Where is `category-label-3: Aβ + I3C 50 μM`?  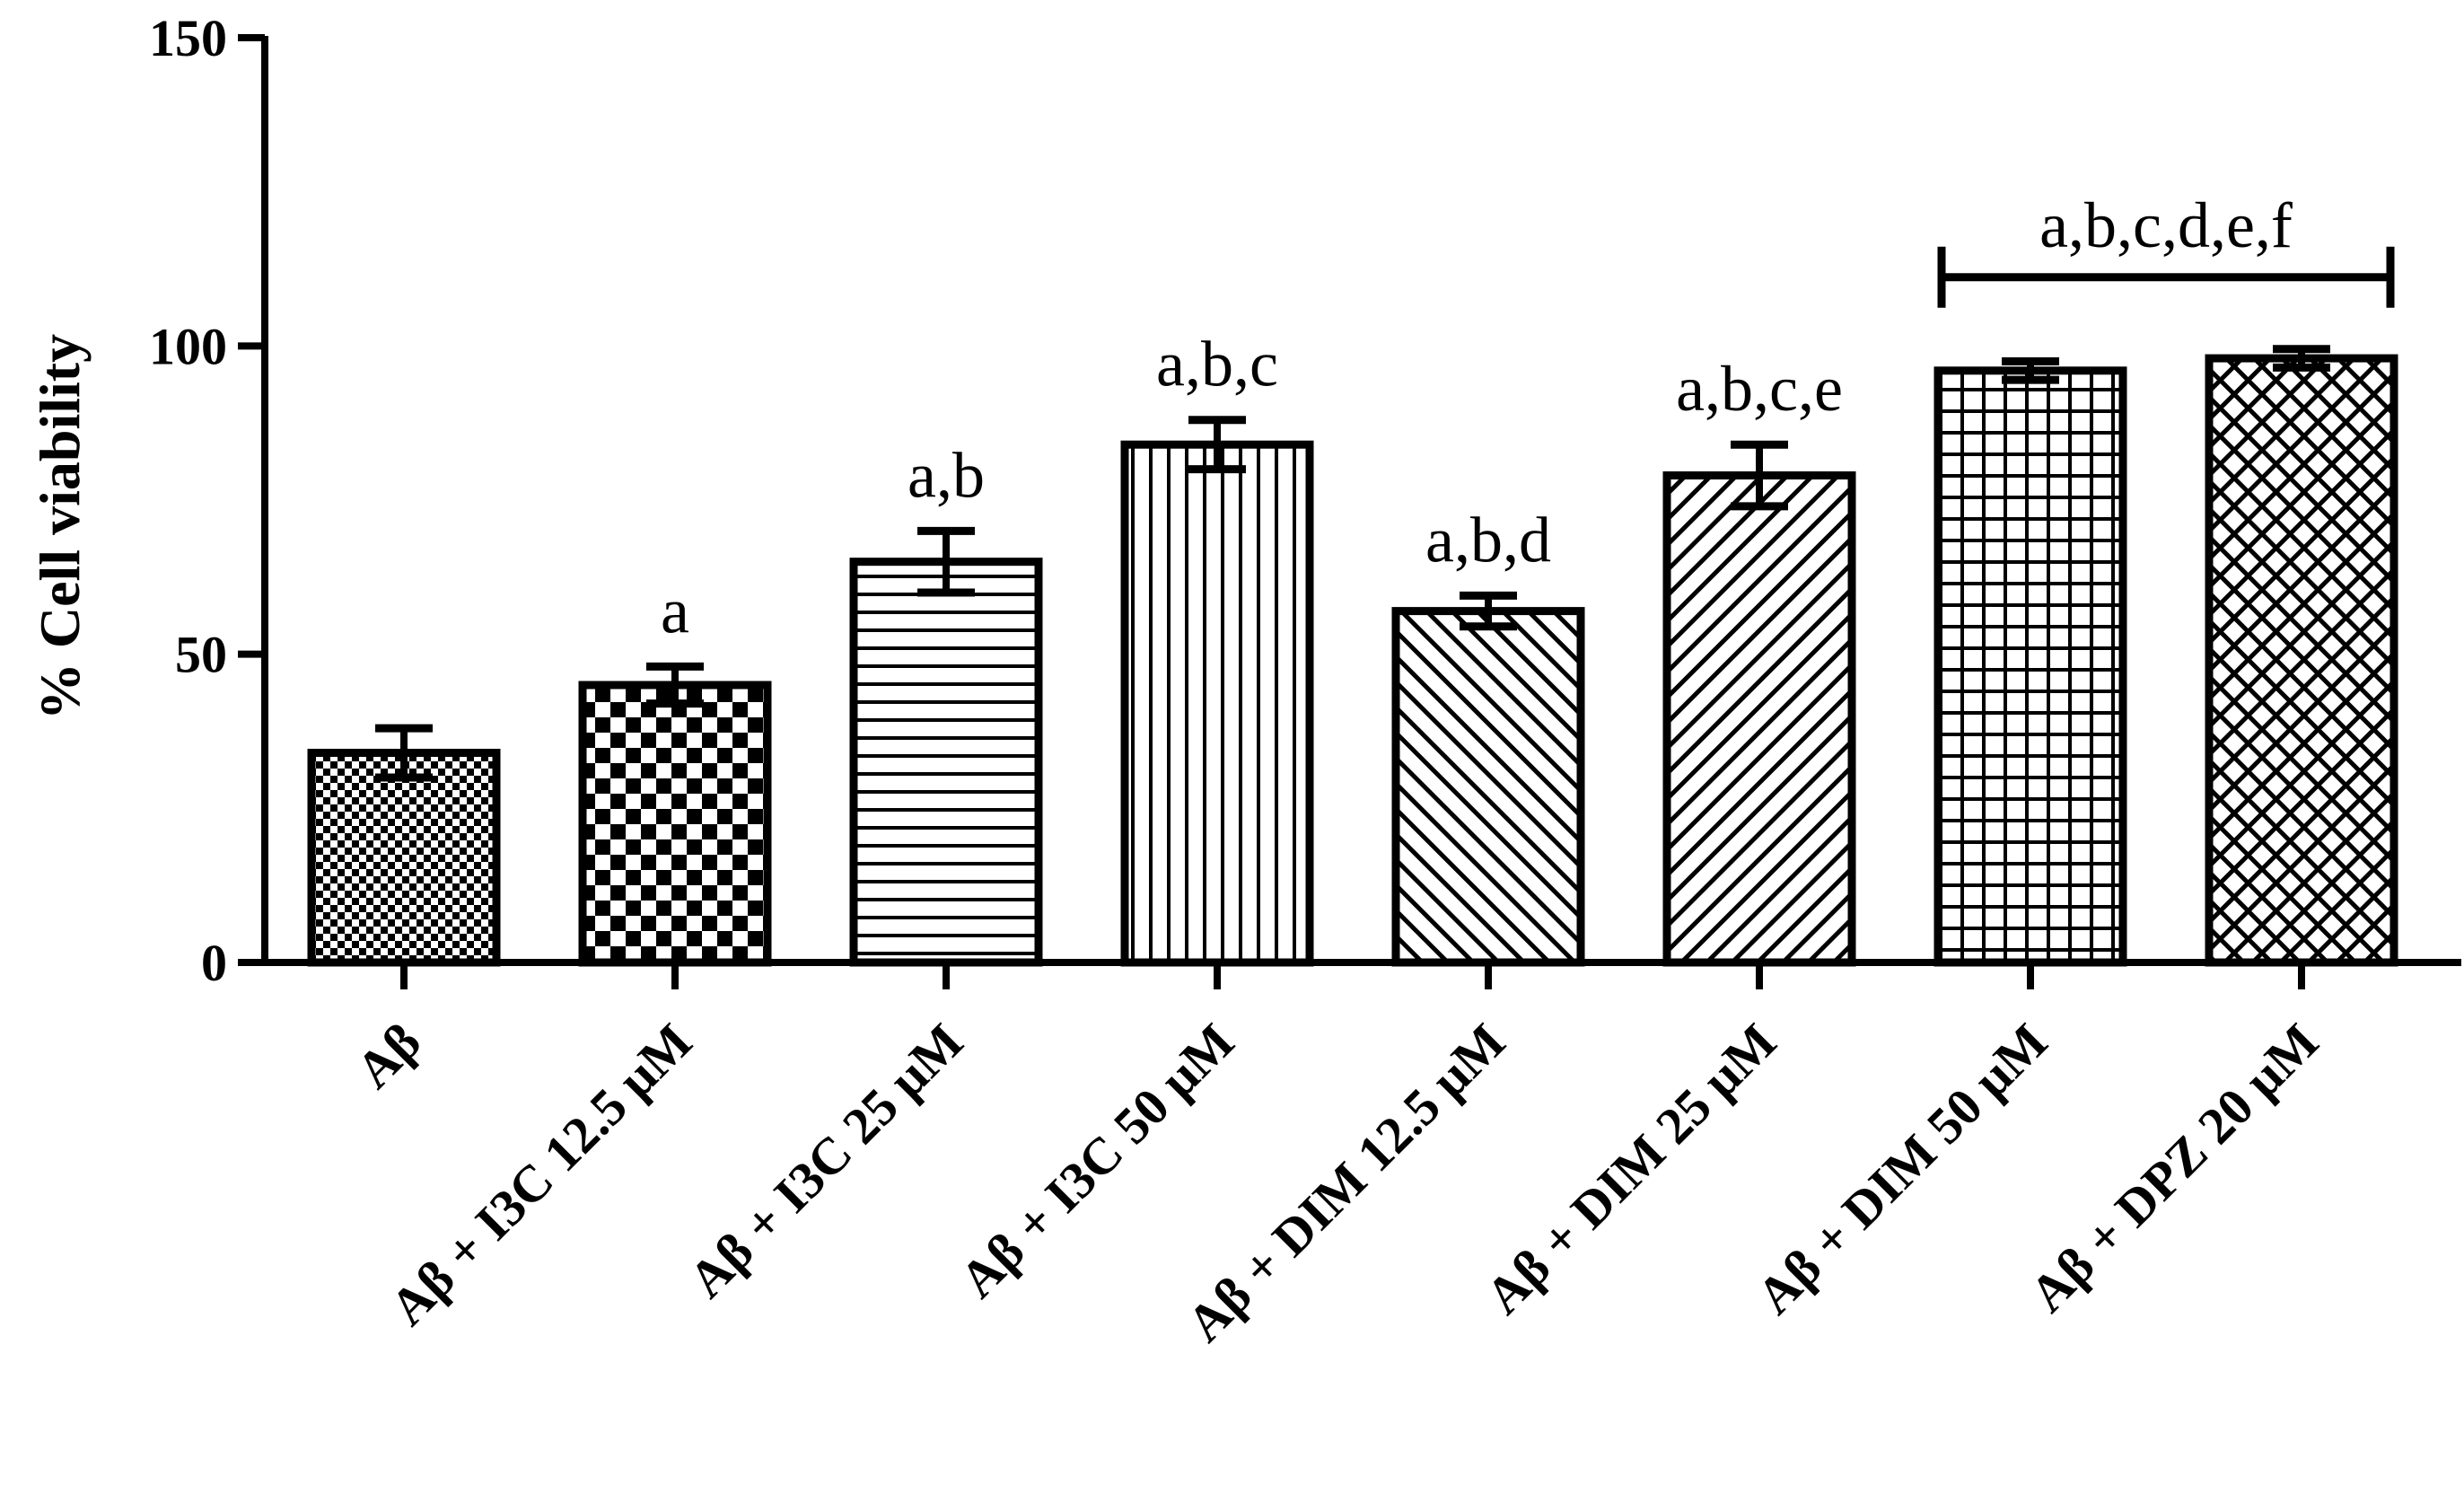
category-label-3: Aβ + I3C 50 μM is located at coordinates (1097, 1160).